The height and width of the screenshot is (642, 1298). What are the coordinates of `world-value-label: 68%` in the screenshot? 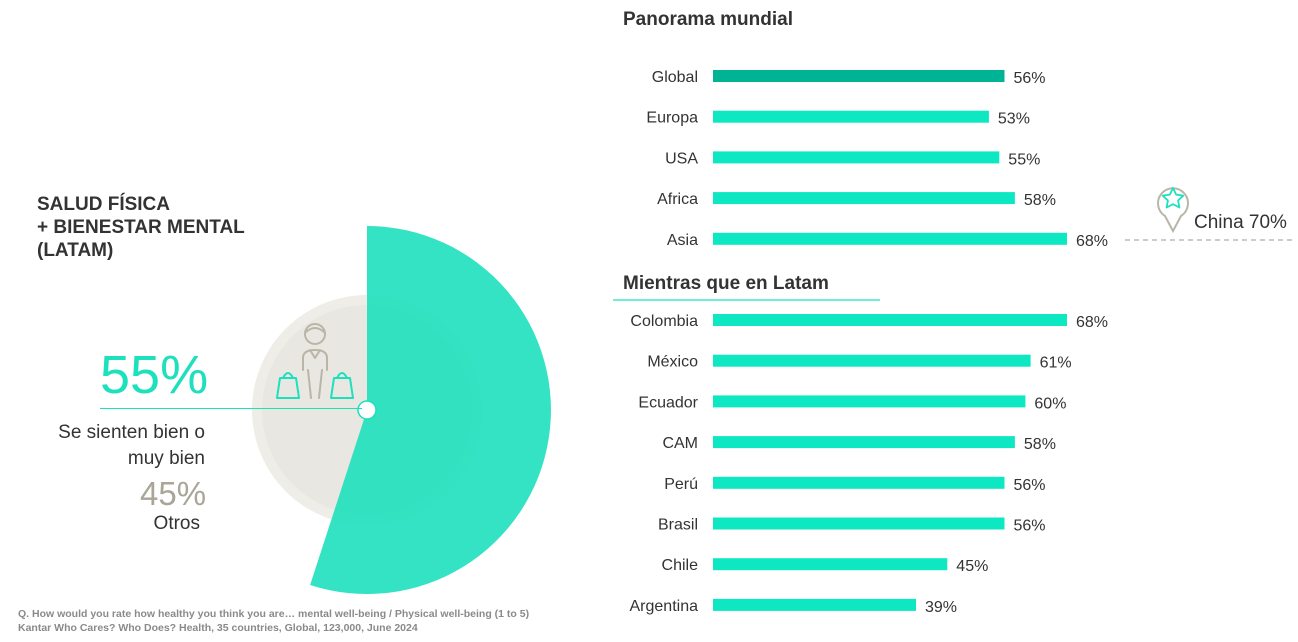 It's located at (1092, 241).